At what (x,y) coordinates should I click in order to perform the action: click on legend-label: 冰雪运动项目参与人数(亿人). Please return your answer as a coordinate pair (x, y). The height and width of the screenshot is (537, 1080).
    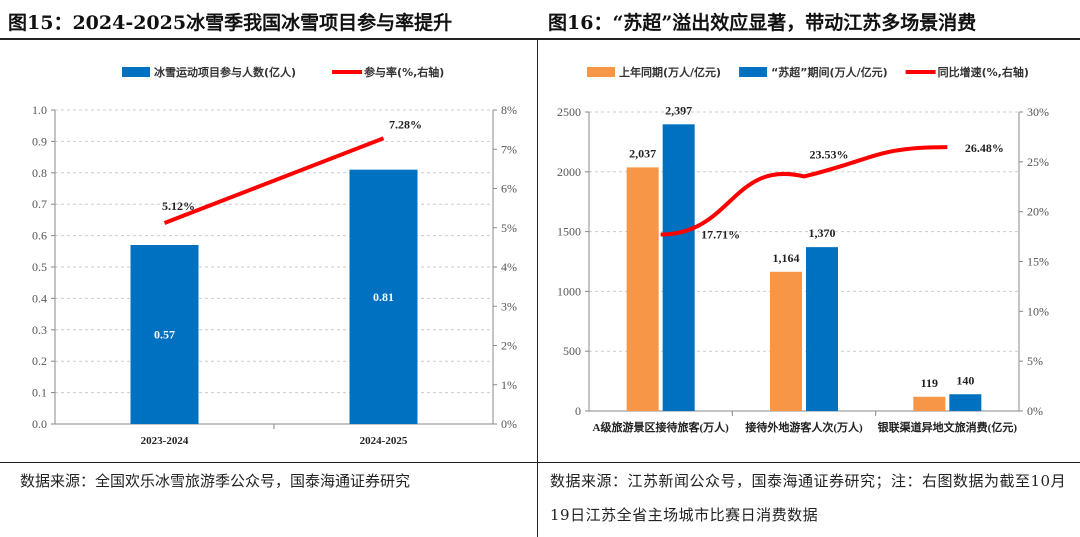
    Looking at the image, I should click on (225, 72).